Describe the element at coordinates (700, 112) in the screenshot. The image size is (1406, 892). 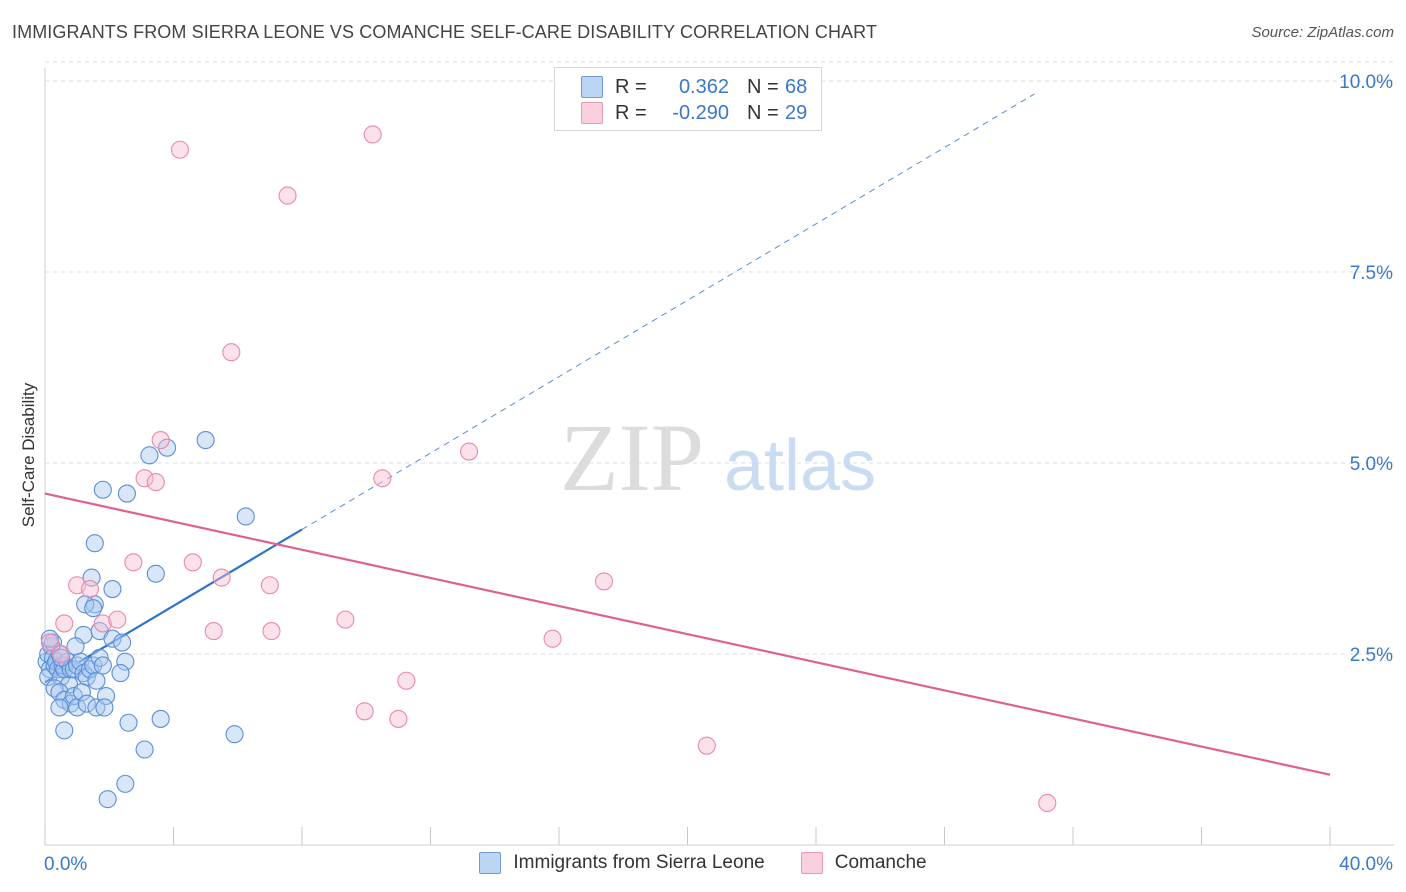
I see `legend-r-value: -0.290` at that location.